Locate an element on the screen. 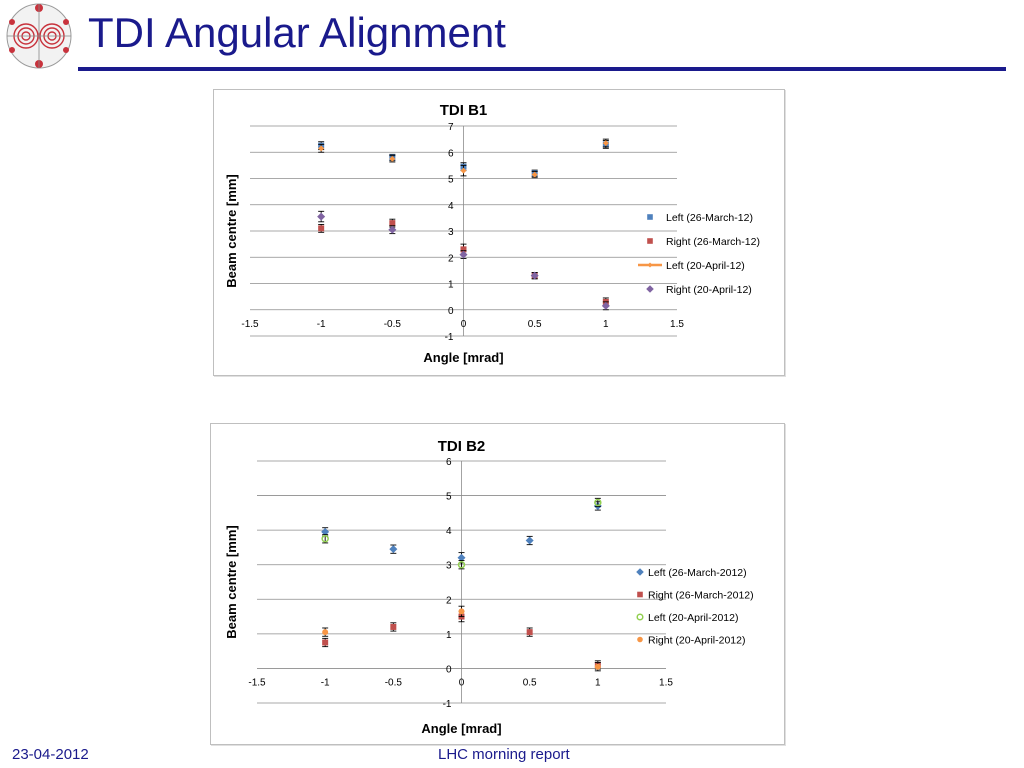 The image size is (1024, 768). legend-label: Right (26-March-12) is located at coordinates (713, 242).